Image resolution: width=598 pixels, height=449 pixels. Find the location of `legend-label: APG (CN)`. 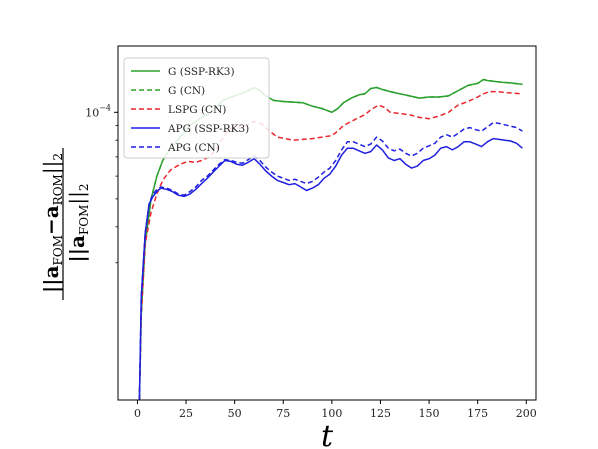

legend-label: APG (CN) is located at coordinates (193, 148).